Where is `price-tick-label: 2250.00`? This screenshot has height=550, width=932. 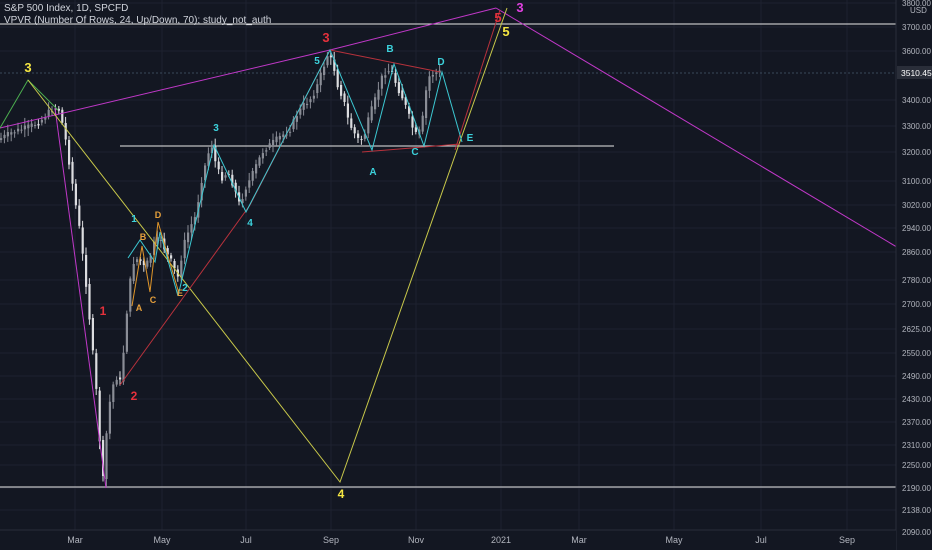 price-tick-label: 2250.00 is located at coordinates (916, 465).